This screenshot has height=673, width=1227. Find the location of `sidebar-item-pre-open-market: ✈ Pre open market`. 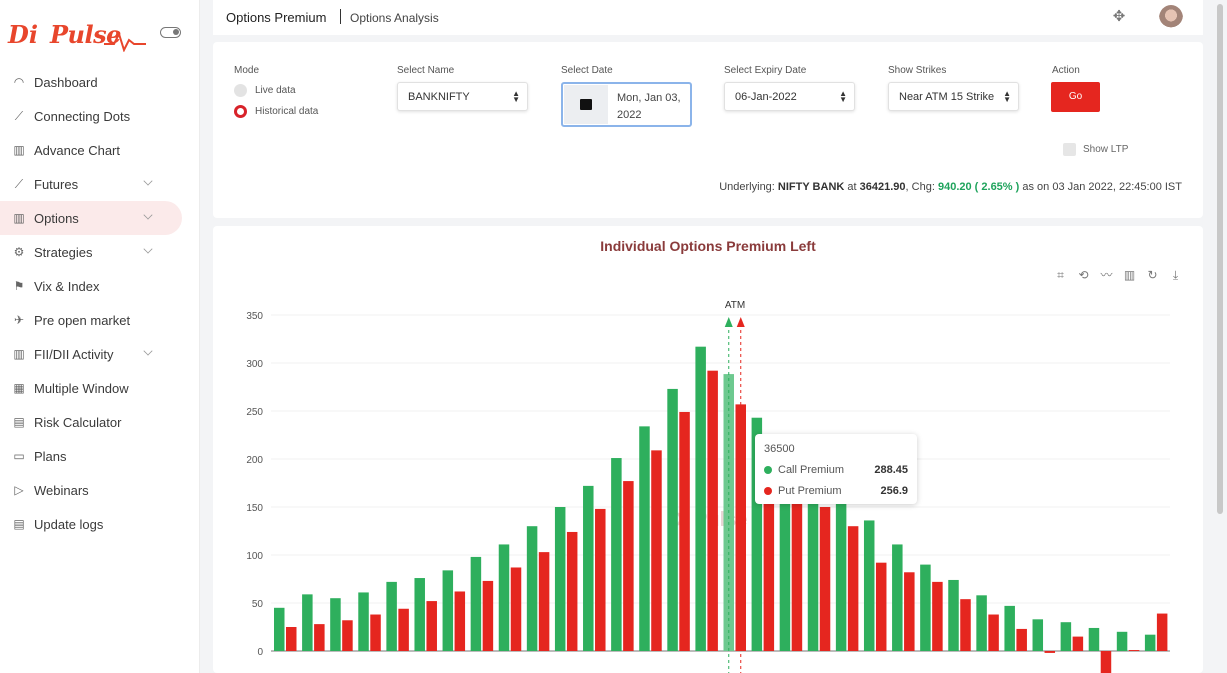

sidebar-item-pre-open-market: ✈ Pre open market is located at coordinates (100, 320).